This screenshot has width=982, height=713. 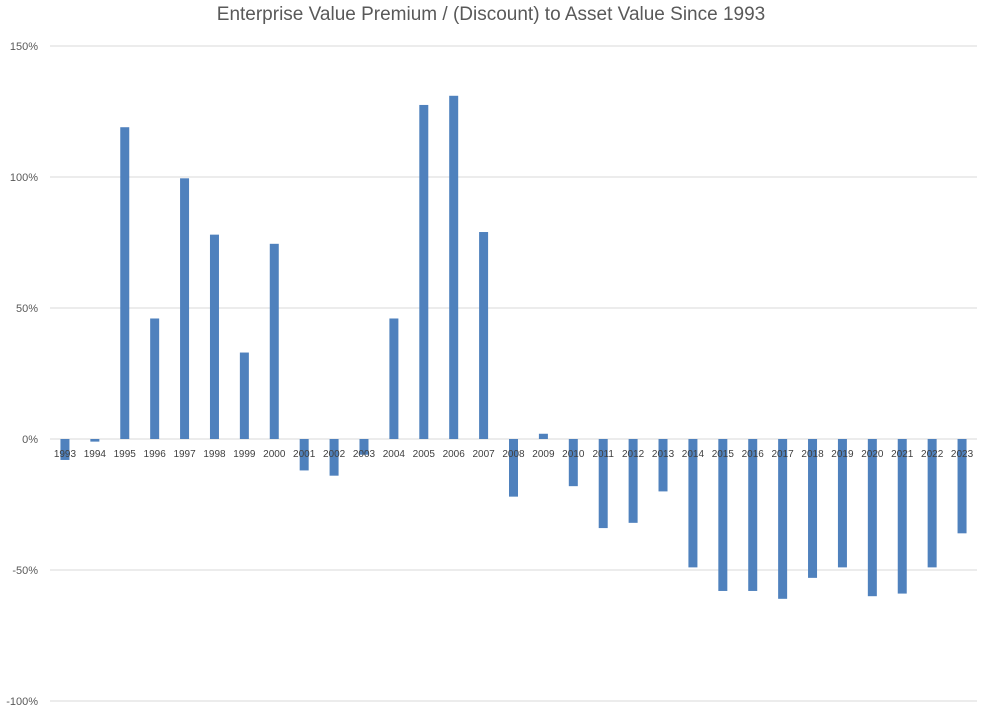 What do you see at coordinates (214, 336) in the screenshot?
I see `bar-1998` at bounding box center [214, 336].